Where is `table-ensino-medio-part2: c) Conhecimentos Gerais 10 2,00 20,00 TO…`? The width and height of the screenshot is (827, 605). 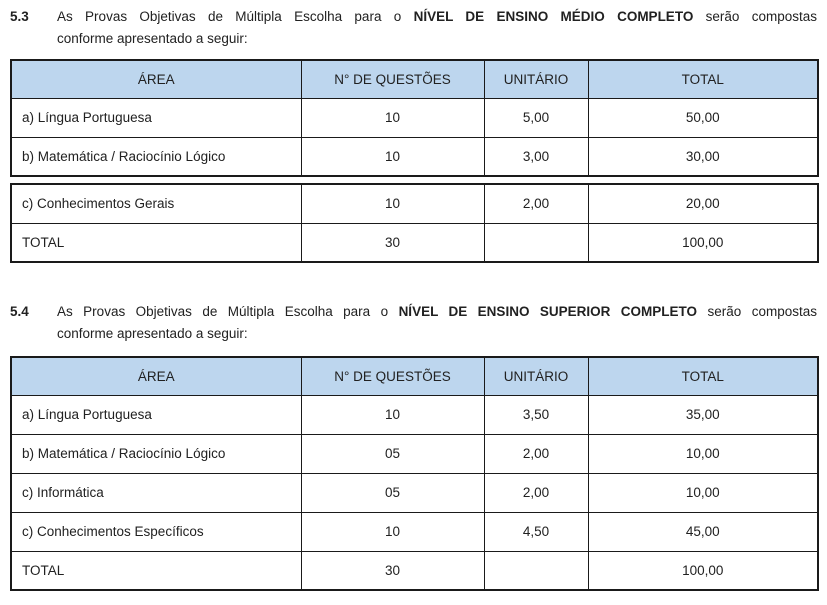 table-ensino-medio-part2: c) Conhecimentos Gerais 10 2,00 20,00 TO… is located at coordinates (414, 223).